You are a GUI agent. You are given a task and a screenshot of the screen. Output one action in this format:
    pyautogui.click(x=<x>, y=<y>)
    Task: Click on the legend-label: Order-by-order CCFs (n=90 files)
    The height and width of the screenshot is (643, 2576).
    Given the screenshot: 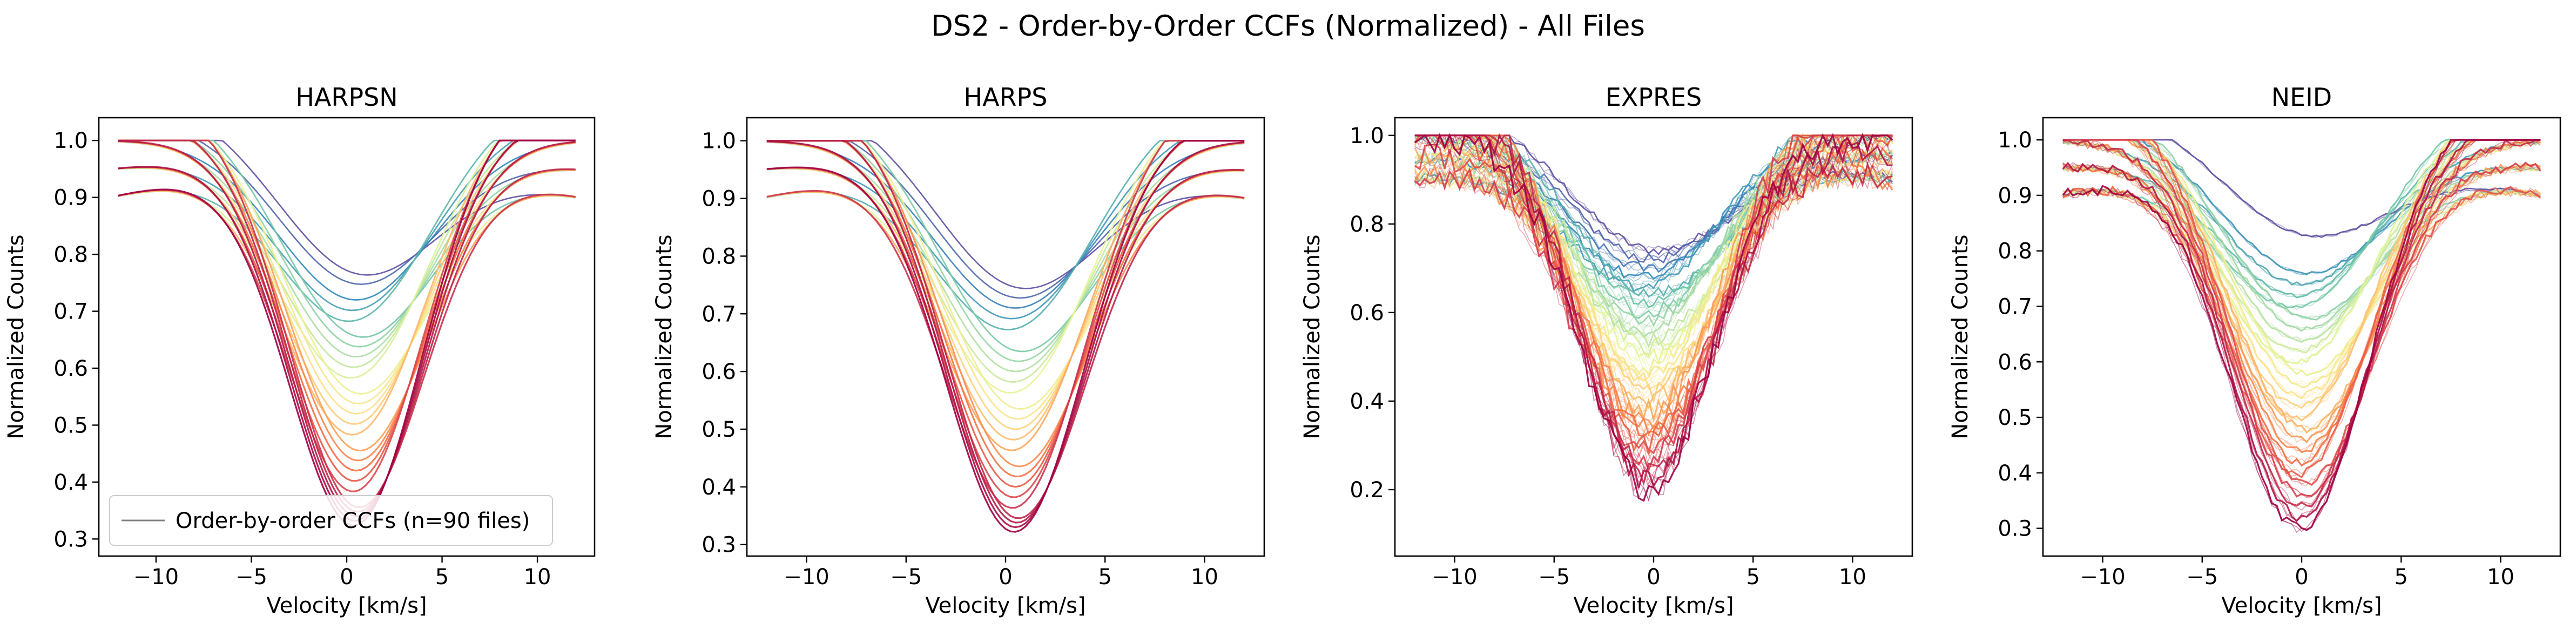 What is the action you would take?
    pyautogui.click(x=353, y=521)
    